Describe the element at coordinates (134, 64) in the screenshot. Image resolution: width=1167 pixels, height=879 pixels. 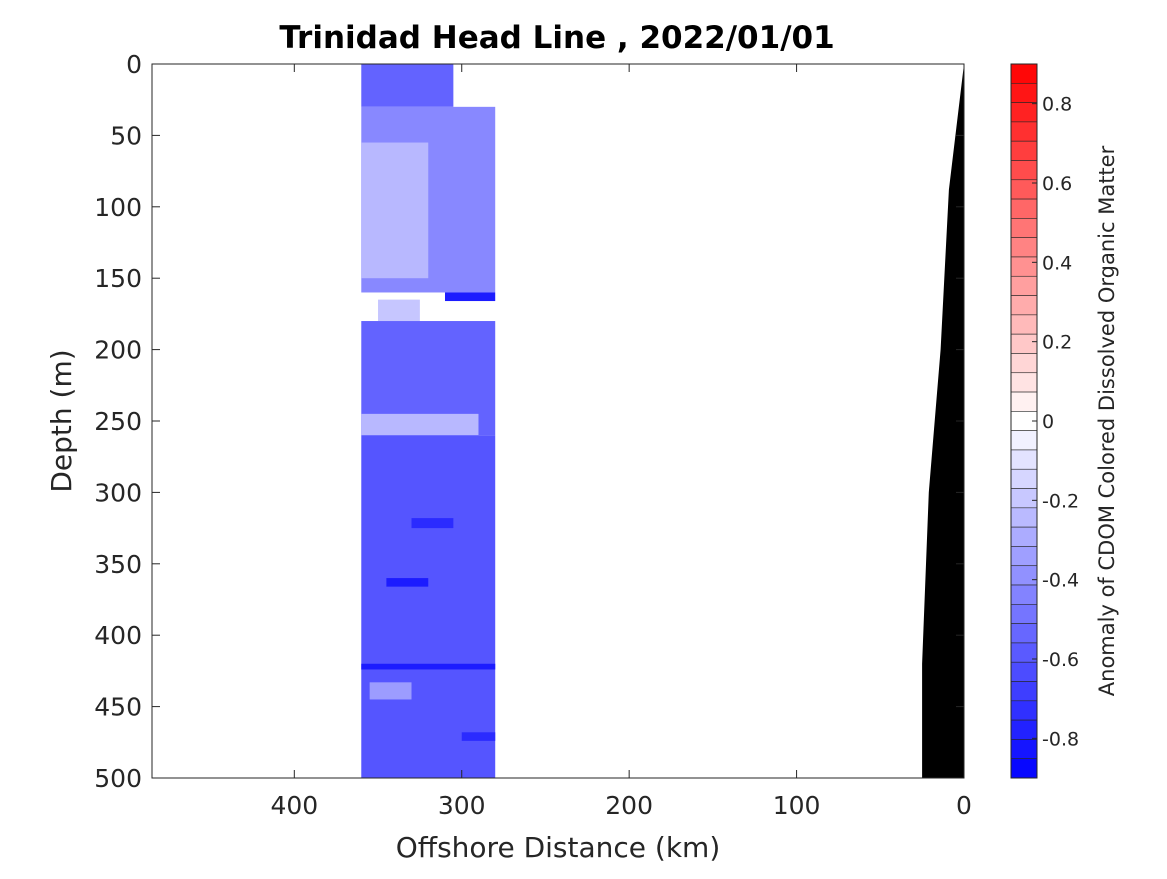
I see `y-tick-label-0: 0` at that location.